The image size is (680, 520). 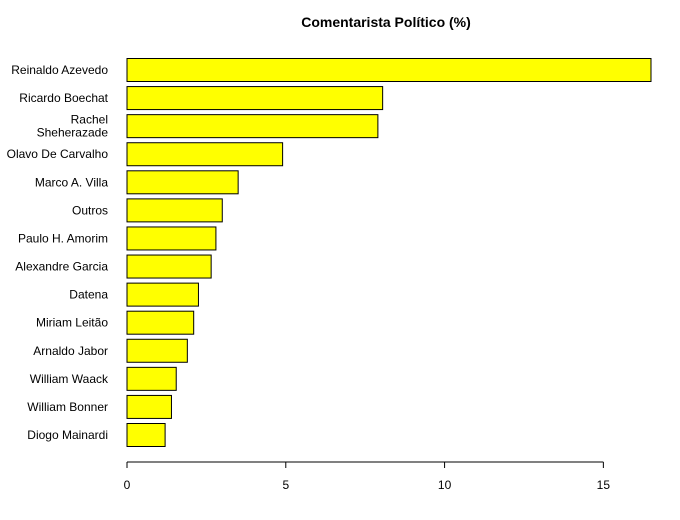 What do you see at coordinates (604, 485) in the screenshot?
I see `x-tick-label-15: 15` at bounding box center [604, 485].